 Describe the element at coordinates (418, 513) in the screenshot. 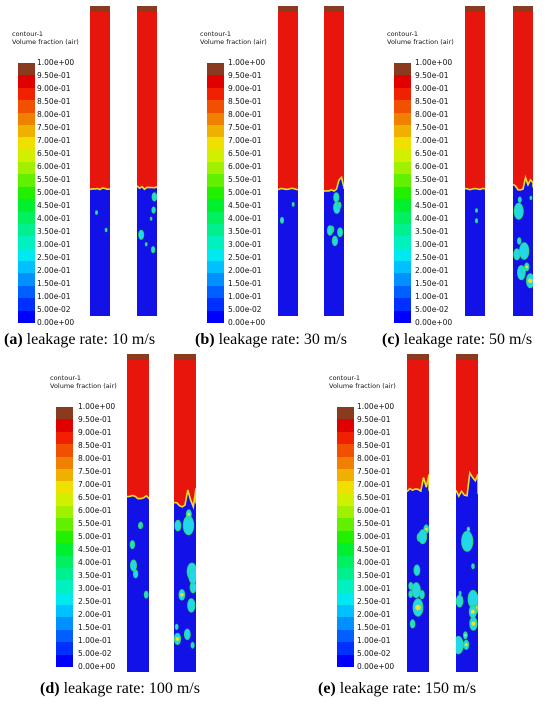

I see `column-contour` at that location.